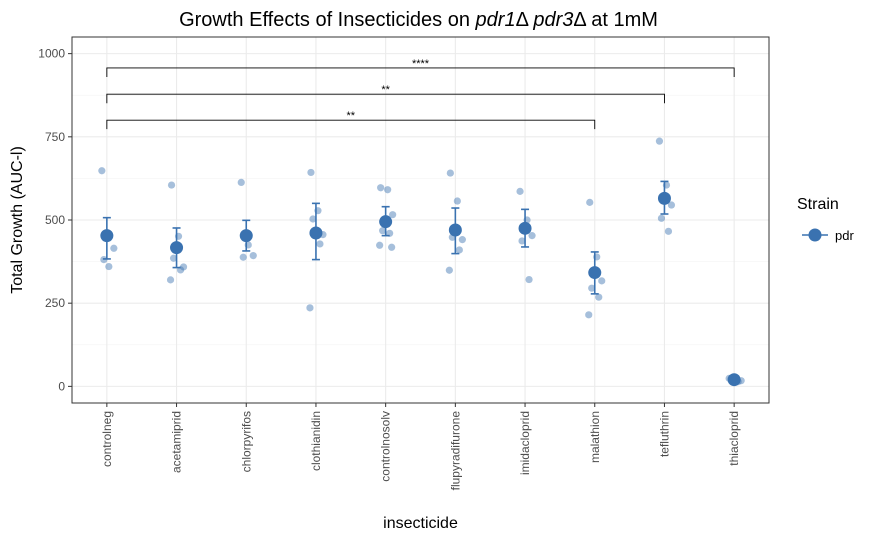 The image size is (875, 540). Describe the element at coordinates (595, 273) in the screenshot. I see `mean-point-malathion` at that location.